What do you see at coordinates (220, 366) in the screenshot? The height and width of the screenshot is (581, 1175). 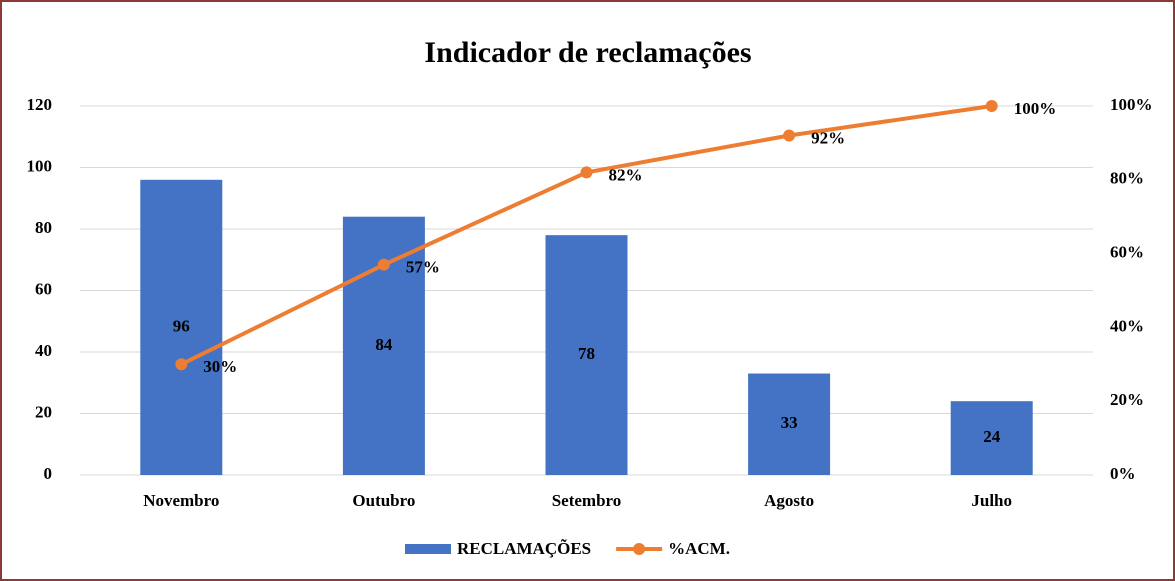 I see `data-label: 30%` at bounding box center [220, 366].